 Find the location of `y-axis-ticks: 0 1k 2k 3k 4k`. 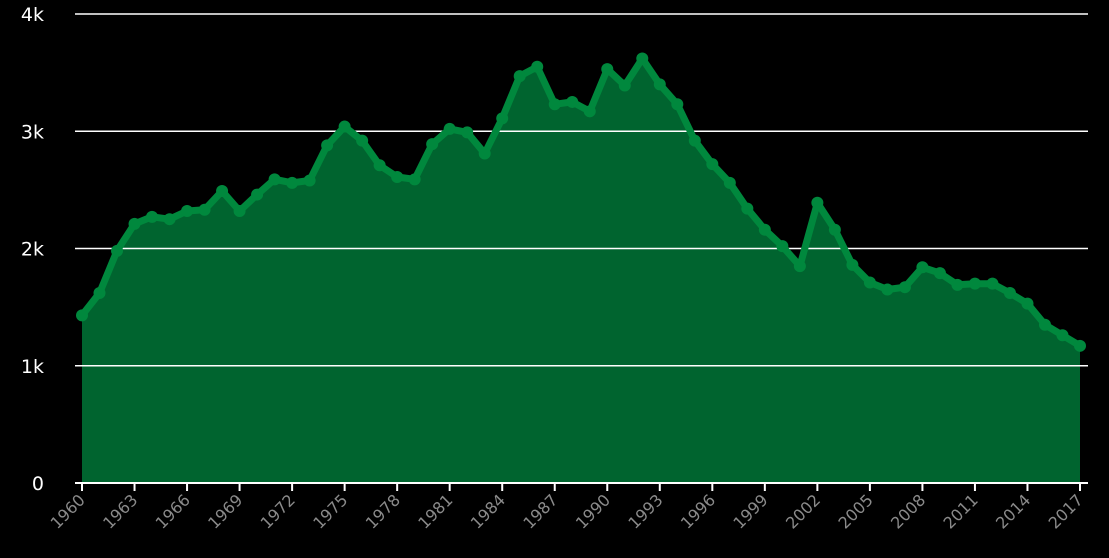

y-axis-ticks: 0 1k 2k 3k 4k is located at coordinates (32, 249).